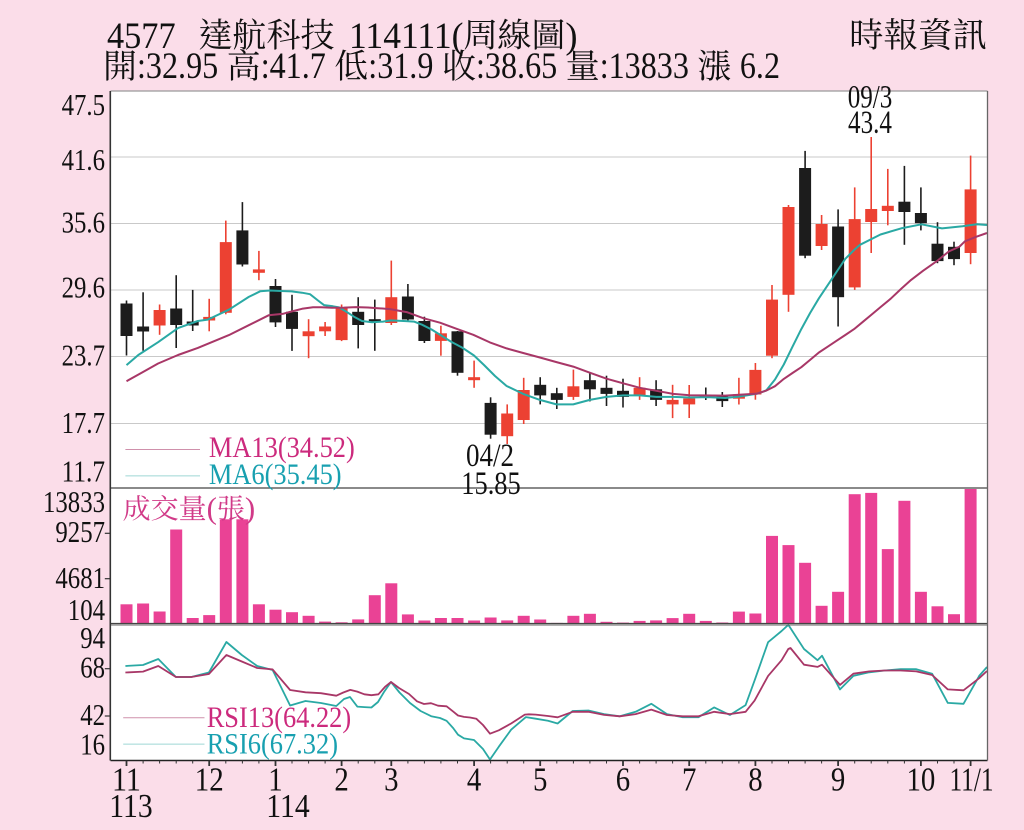  Describe the element at coordinates (279, 717) in the screenshot. I see `svg-text: RSI13(64.22)` at that location.